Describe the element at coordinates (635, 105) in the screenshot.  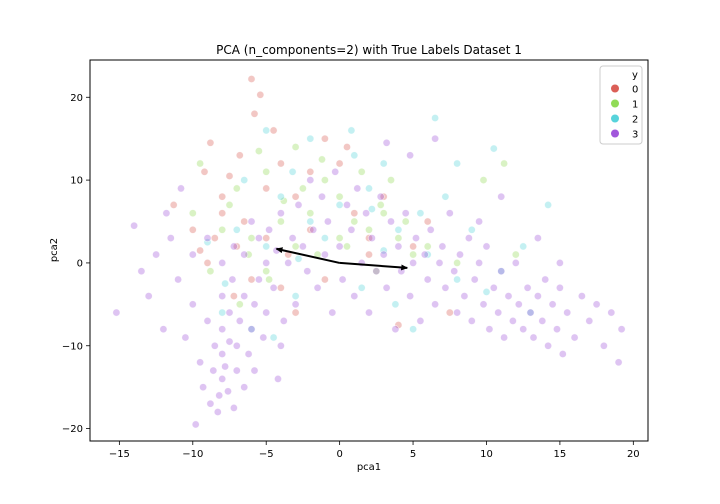
I see `legend-label-1: 1` at that location.